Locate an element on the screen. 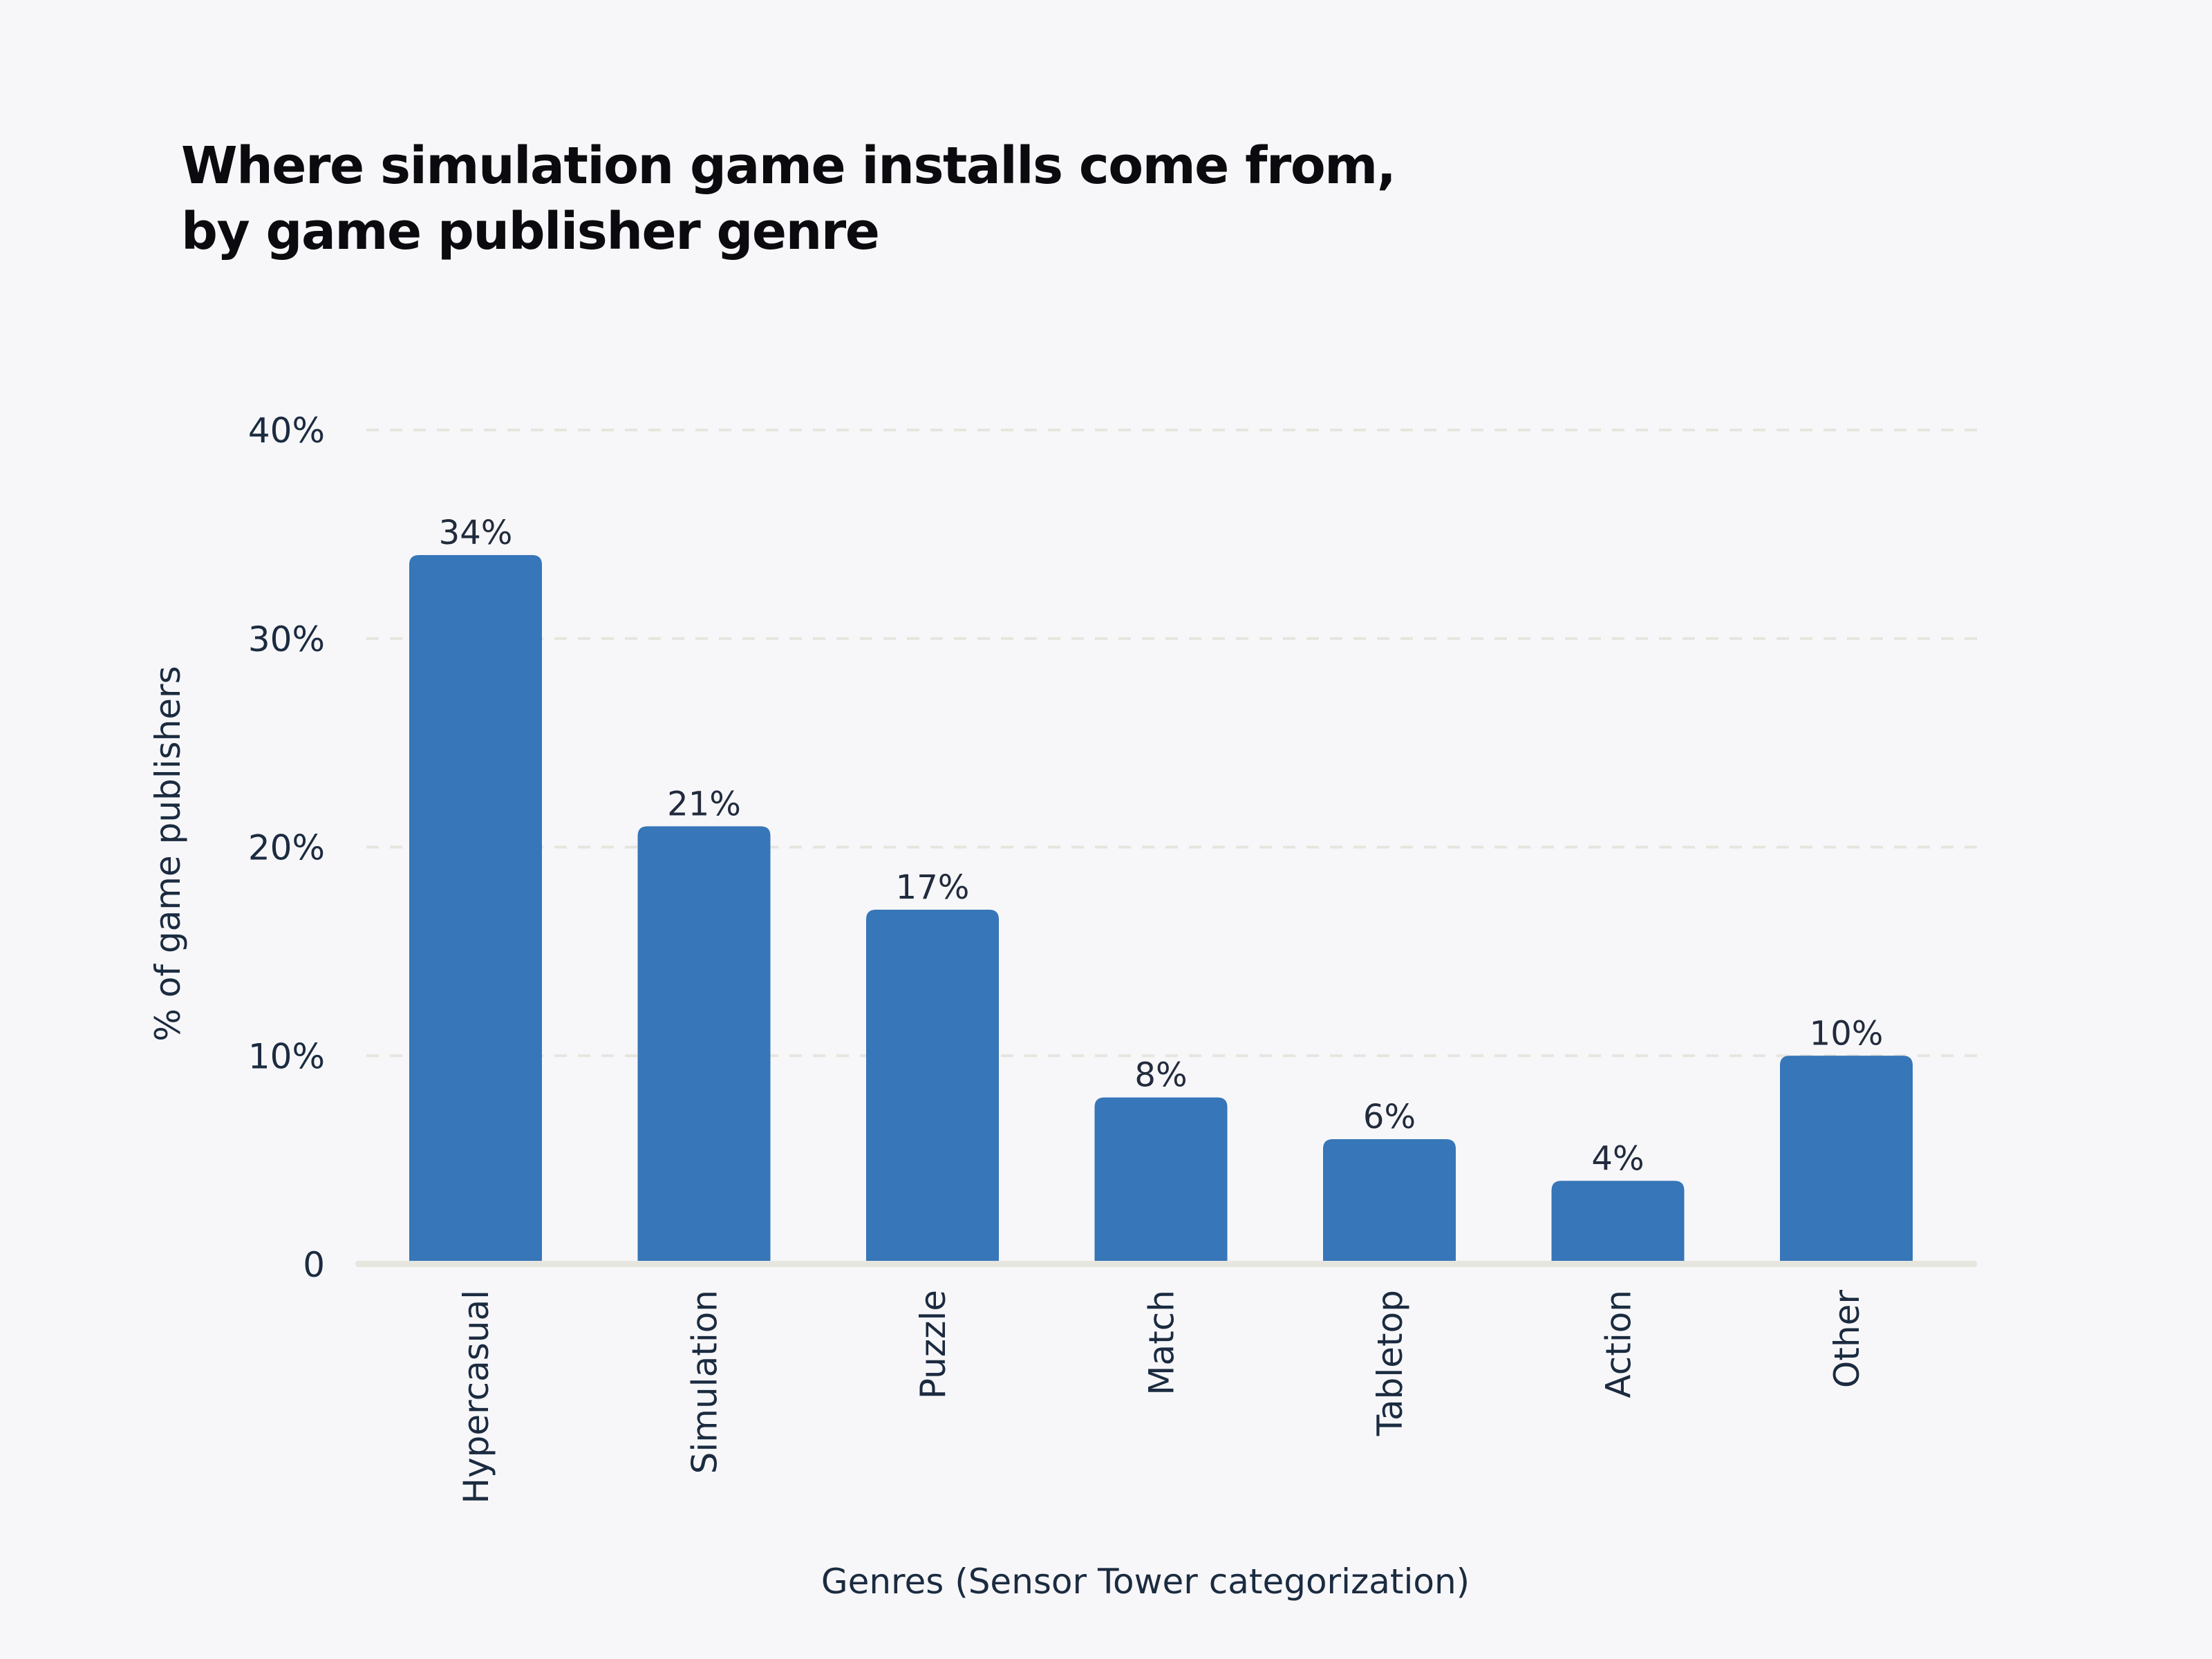 The height and width of the screenshot is (1659, 2212). bar-other is located at coordinates (1846, 1160).